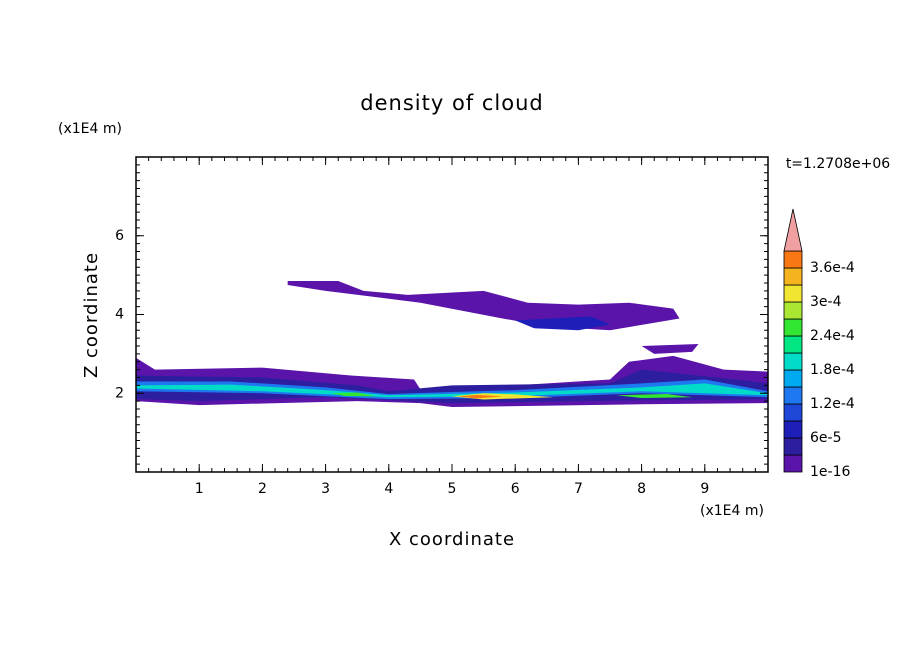  I want to click on x-tick-label: 2, so click(262, 489).